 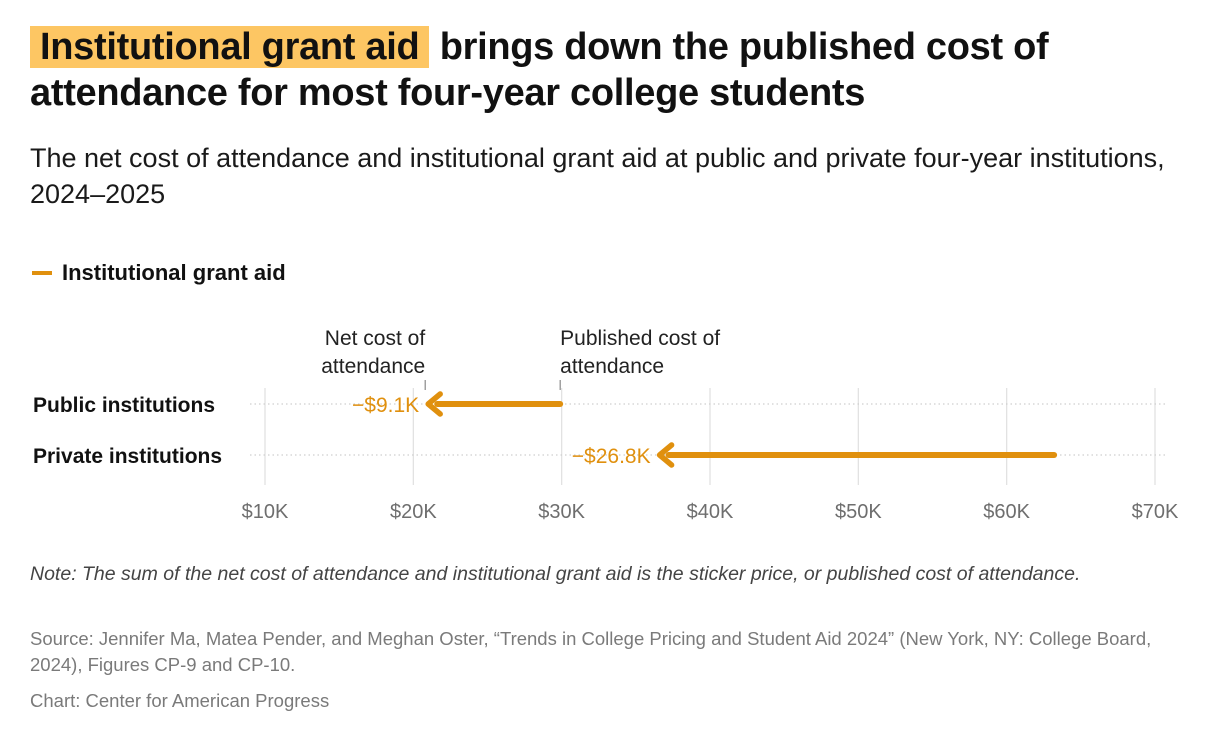 What do you see at coordinates (413, 512) in the screenshot?
I see `x-tick-label: $20K` at bounding box center [413, 512].